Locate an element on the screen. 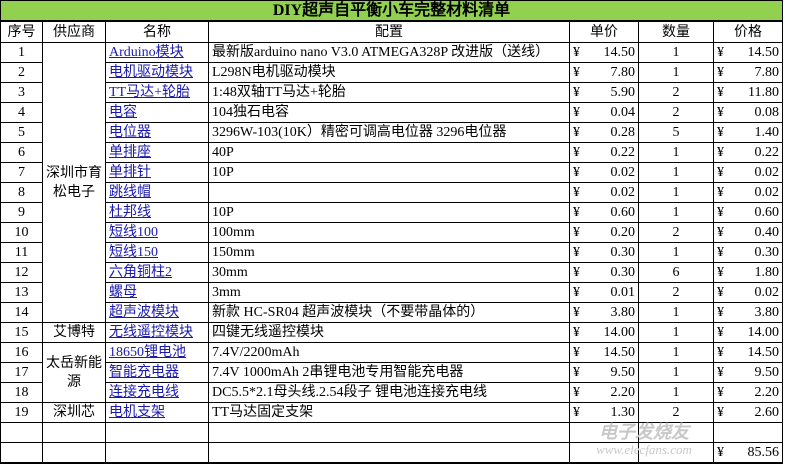  line-price-value: 7.80 is located at coordinates (767, 72).